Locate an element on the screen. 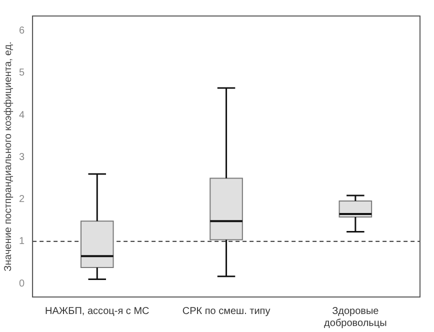 This screenshot has height=332, width=434. y-tick-label: 5 is located at coordinates (22, 73).